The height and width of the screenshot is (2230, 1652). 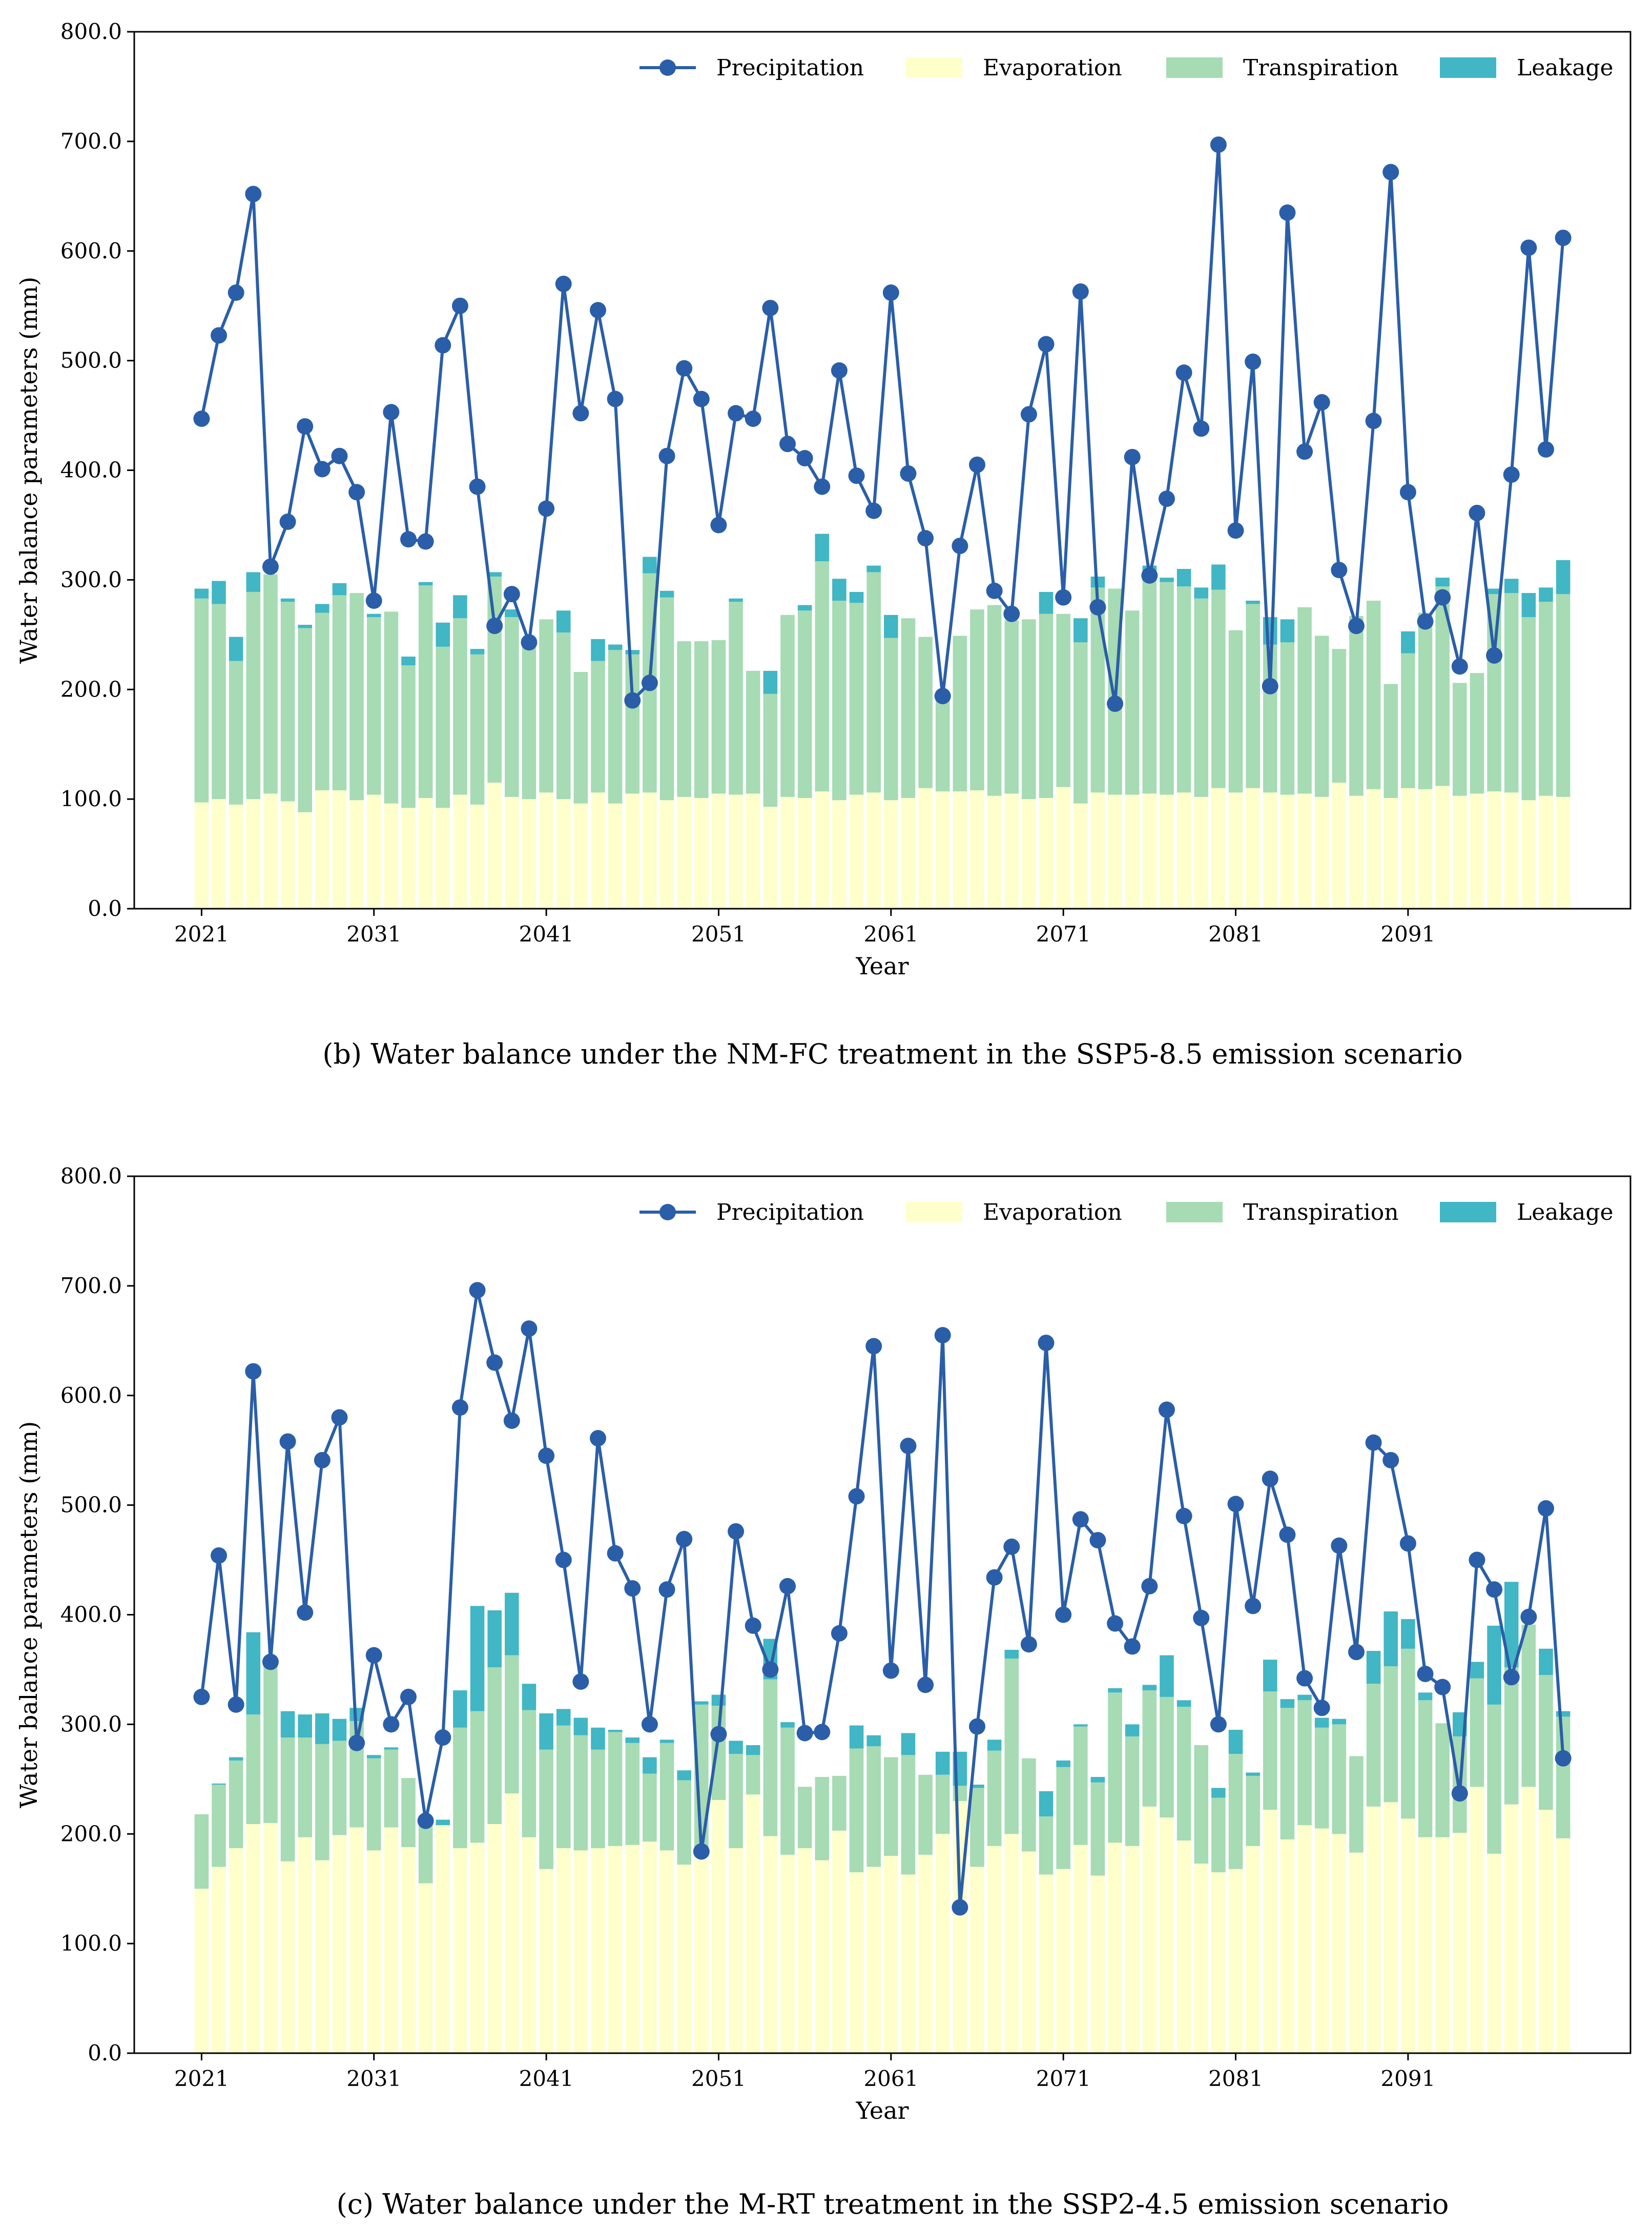 What do you see at coordinates (546, 1732) in the screenshot?
I see `bar-leakage-2041` at bounding box center [546, 1732].